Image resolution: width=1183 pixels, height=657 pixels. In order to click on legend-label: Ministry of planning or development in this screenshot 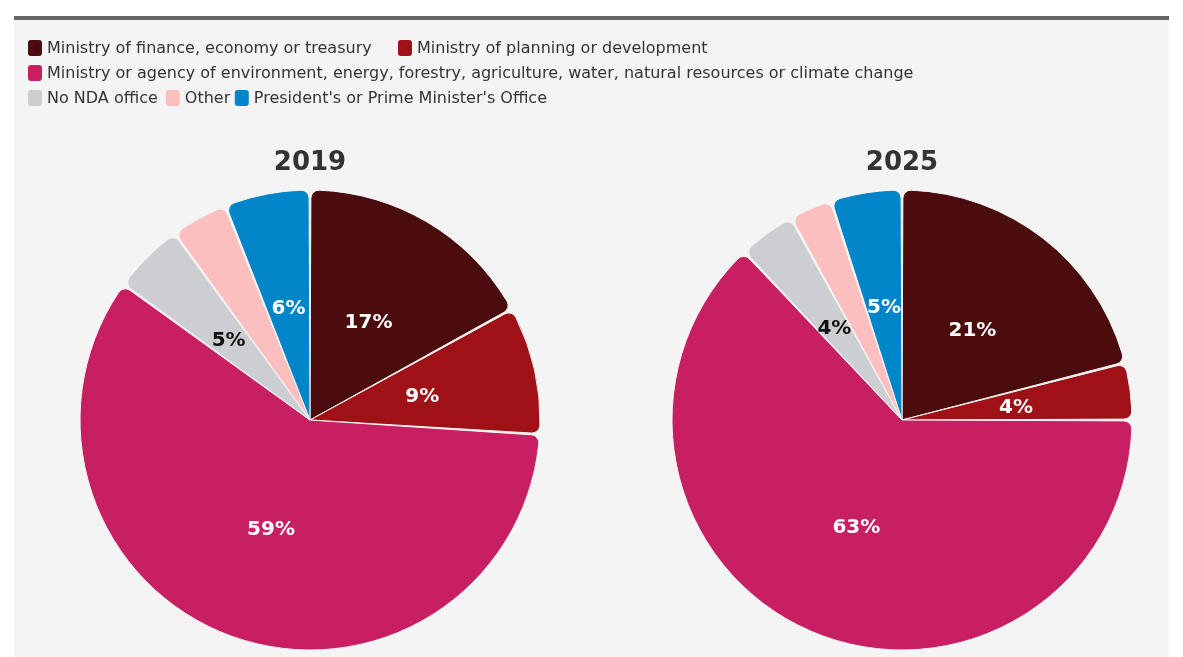, I will do `click(562, 47)`.